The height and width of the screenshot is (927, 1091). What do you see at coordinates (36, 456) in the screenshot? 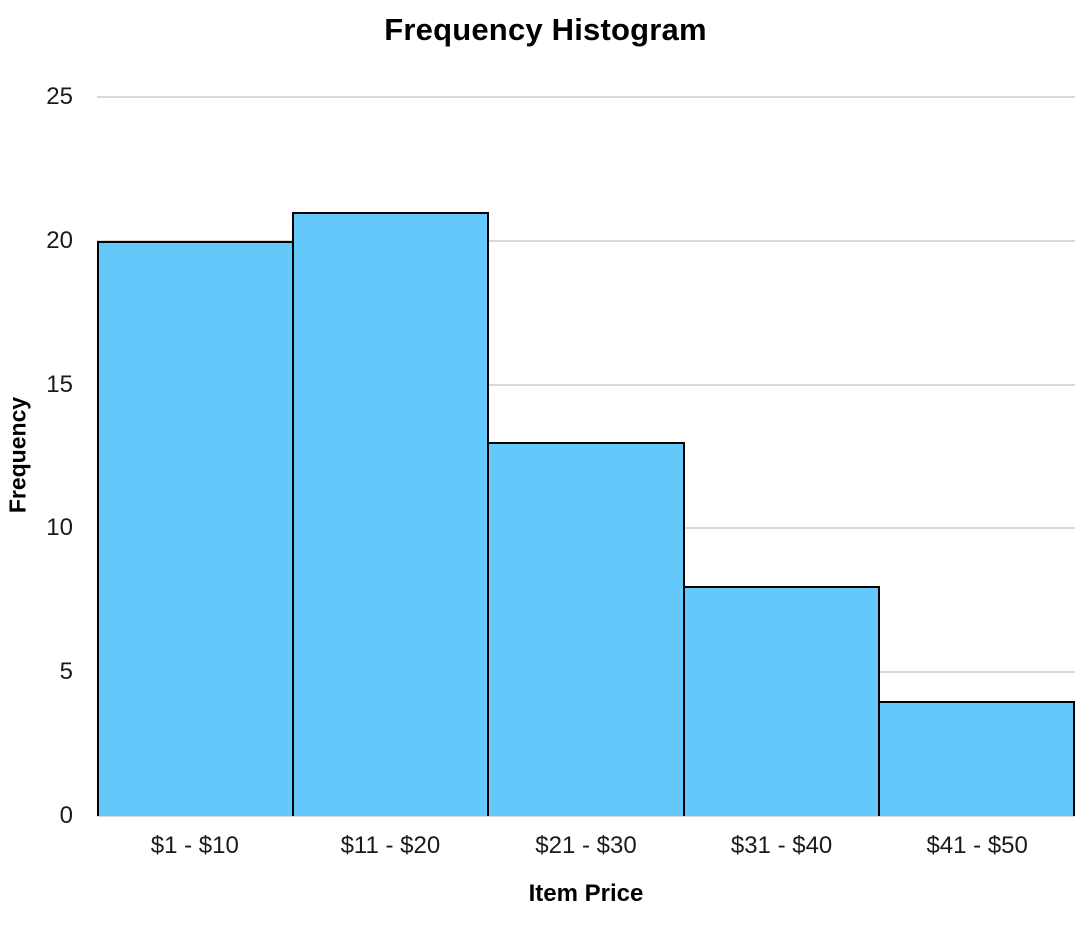
I see `y-axis-tick-labels: 0 5 10 15 20 25` at bounding box center [36, 456].